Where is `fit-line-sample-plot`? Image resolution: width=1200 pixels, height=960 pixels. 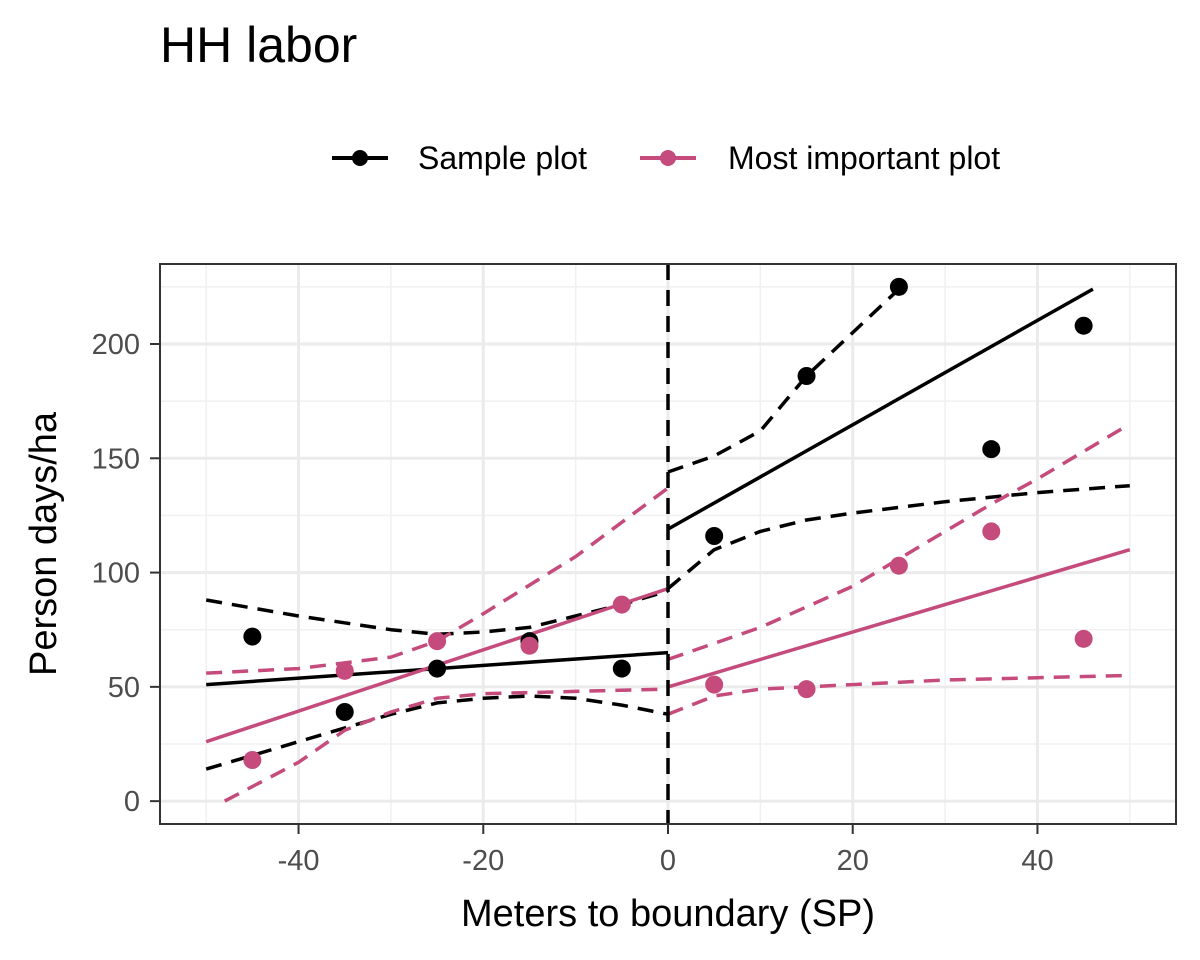 fit-line-sample-plot is located at coordinates (880, 409).